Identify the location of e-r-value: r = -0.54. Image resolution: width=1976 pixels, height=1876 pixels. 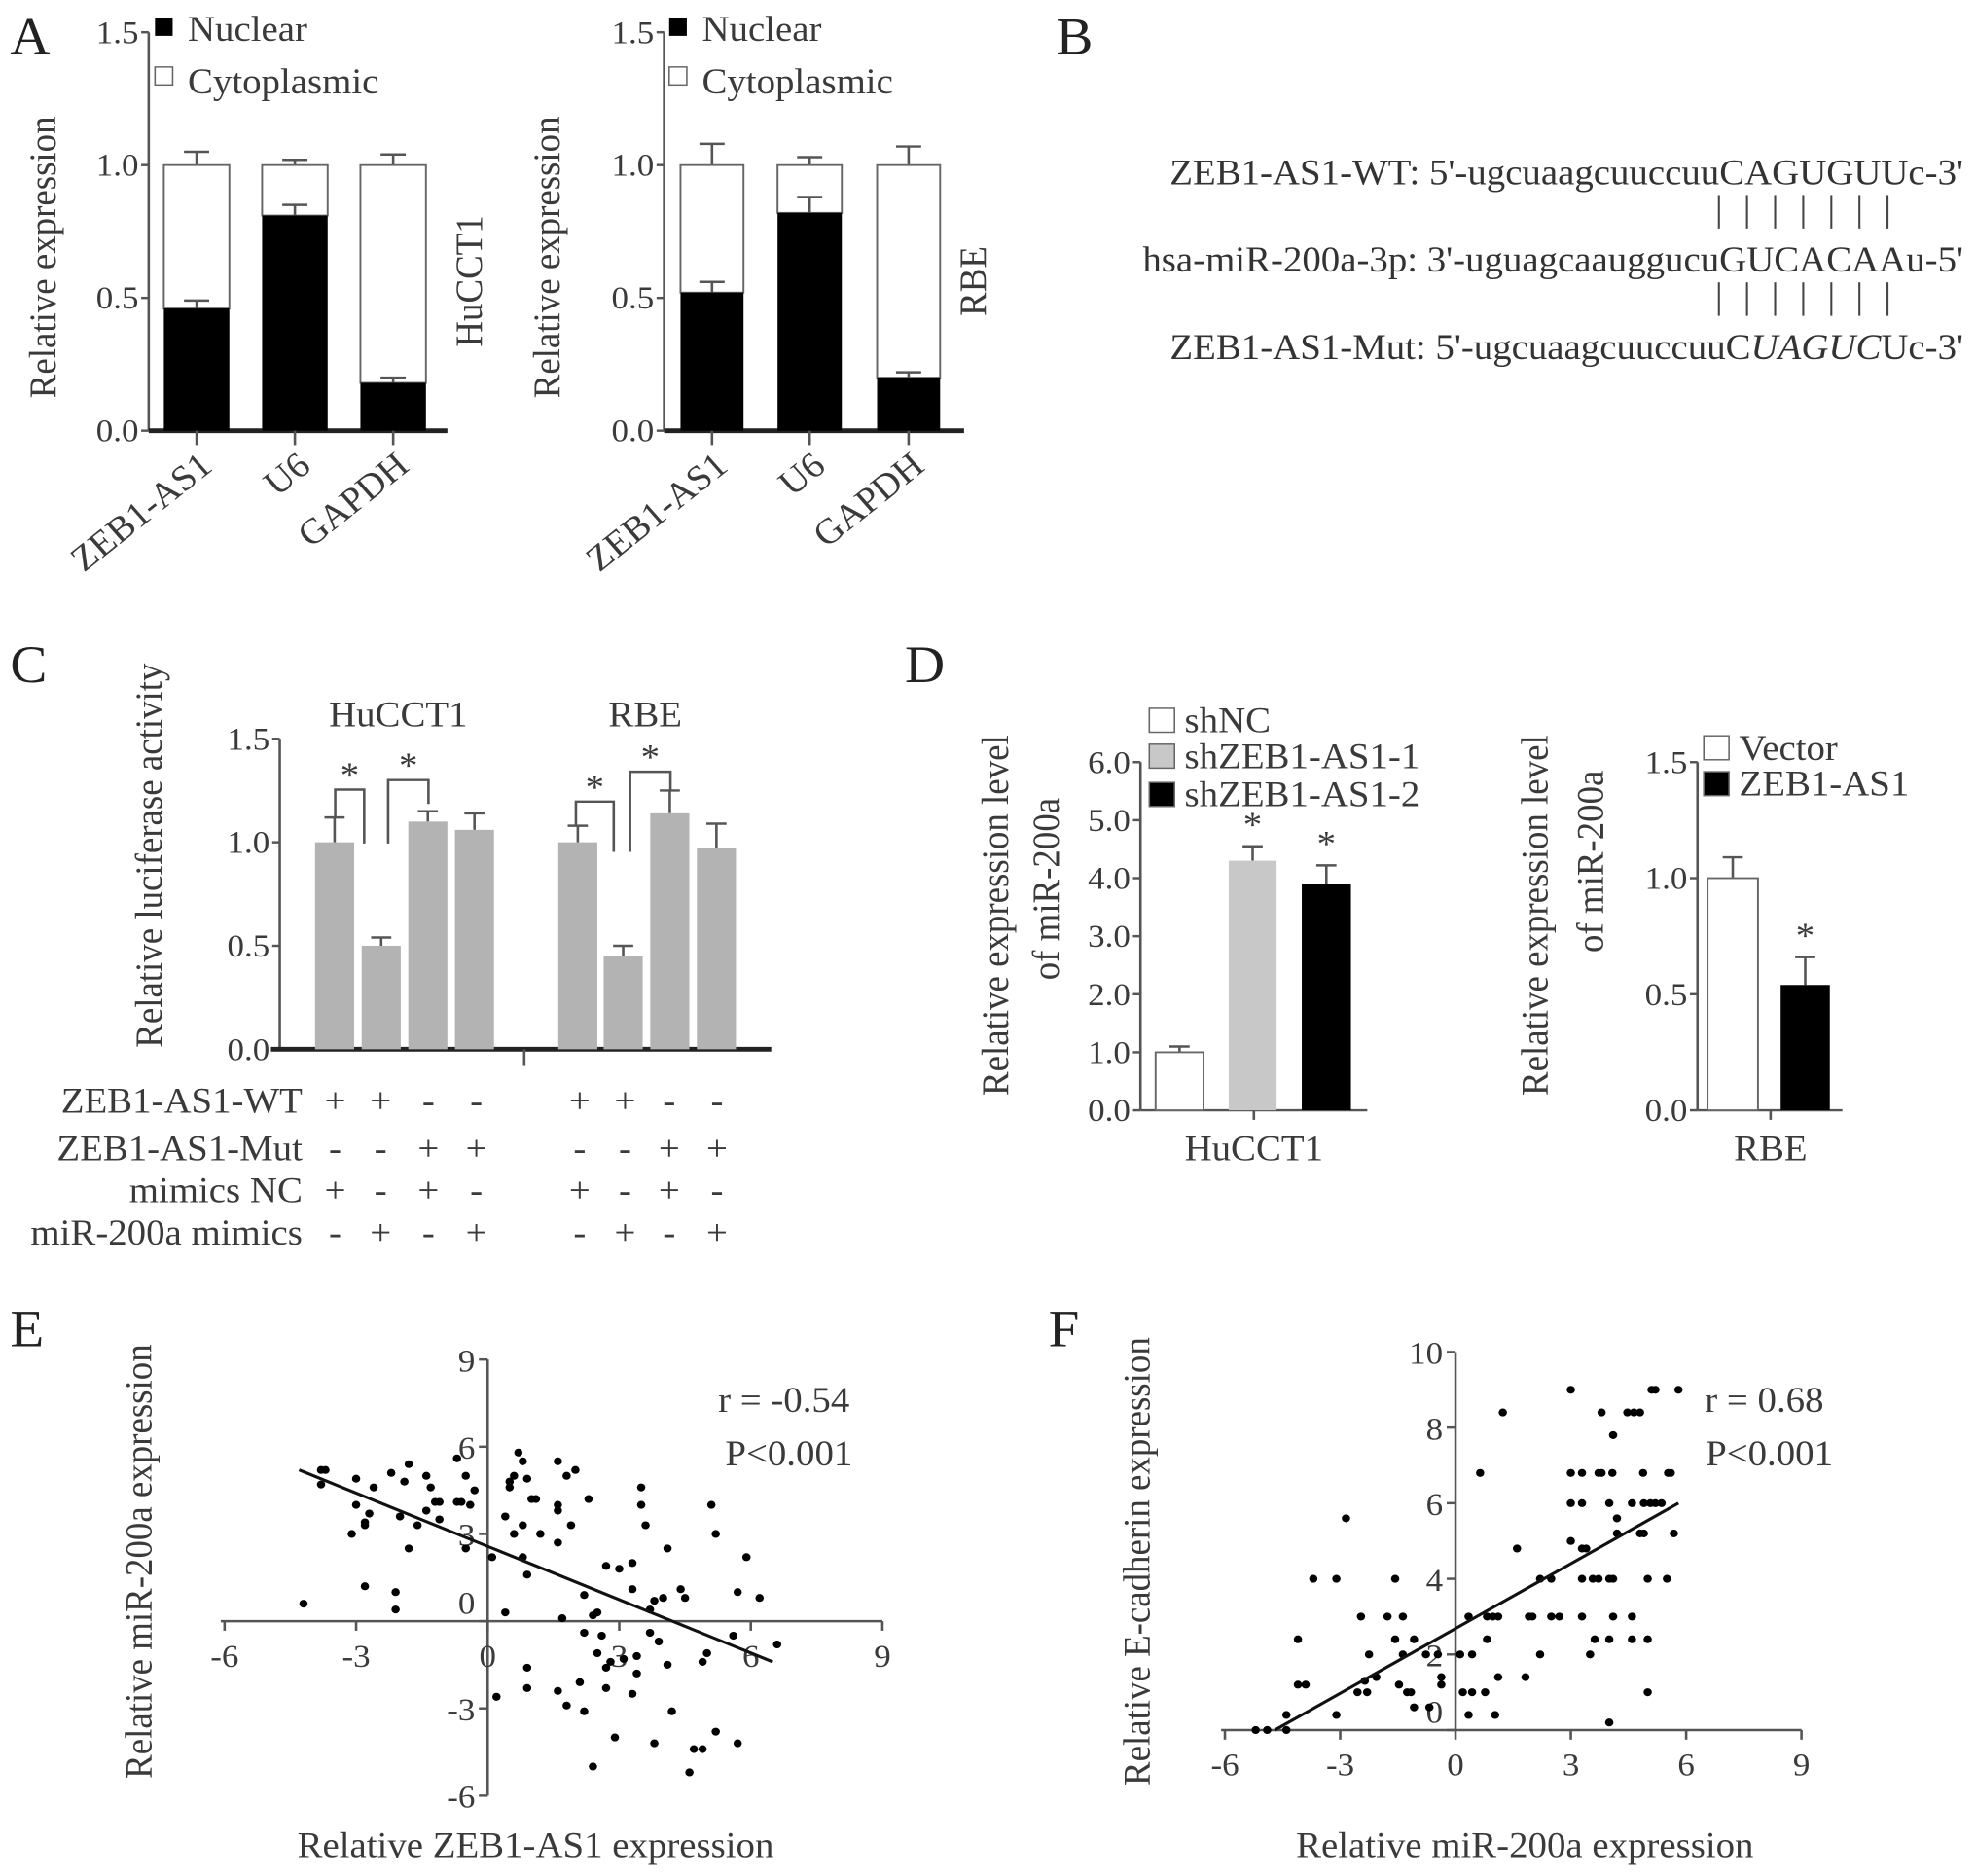
(783, 1401).